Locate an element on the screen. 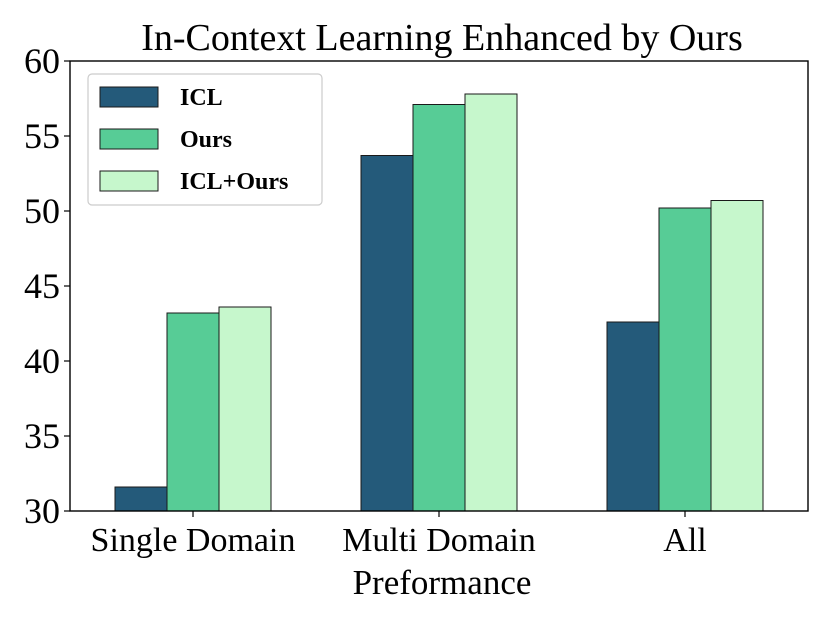  bar-icl-ours-multi-domain is located at coordinates (491, 302).